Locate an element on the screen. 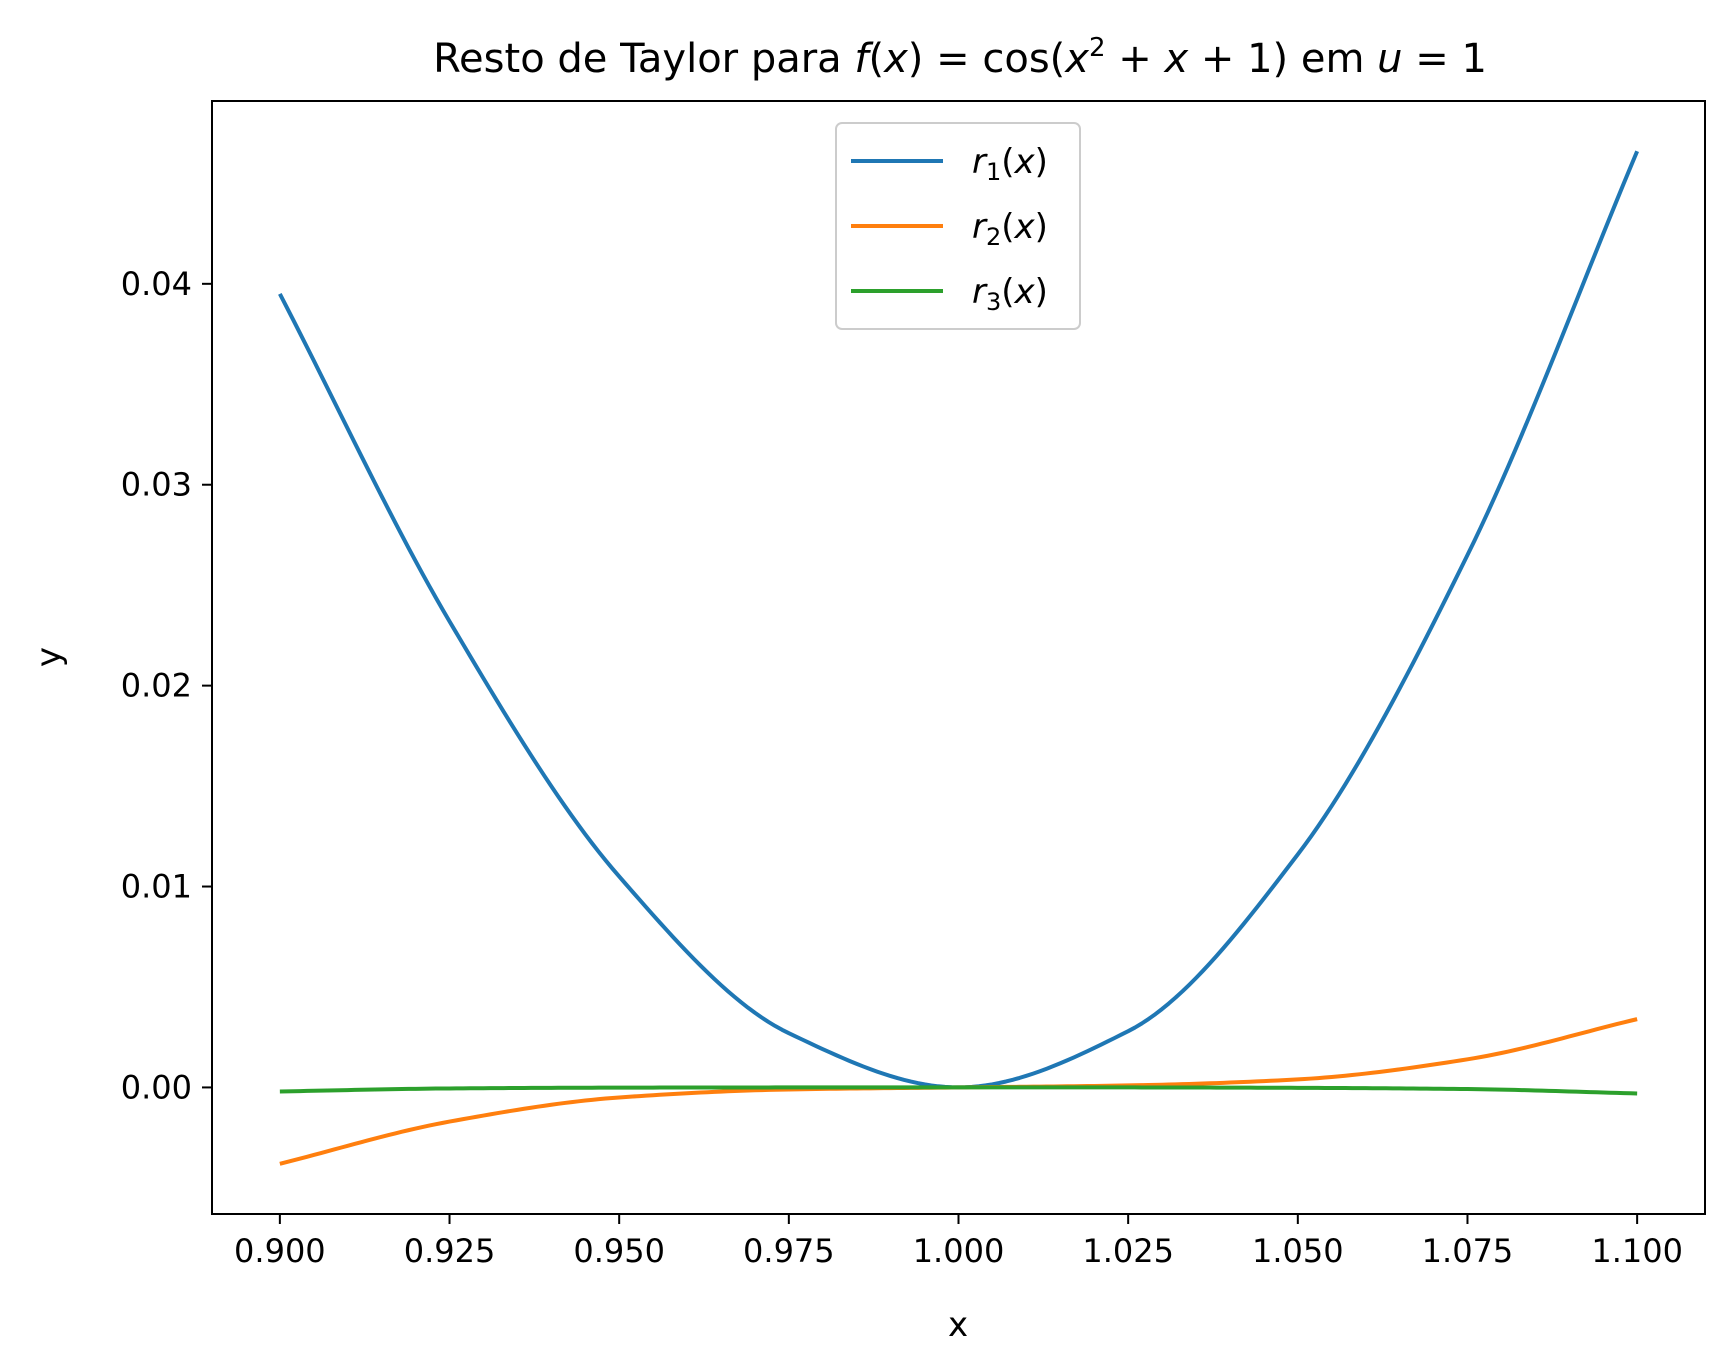  x-axis-title: x is located at coordinates (958, 1325).